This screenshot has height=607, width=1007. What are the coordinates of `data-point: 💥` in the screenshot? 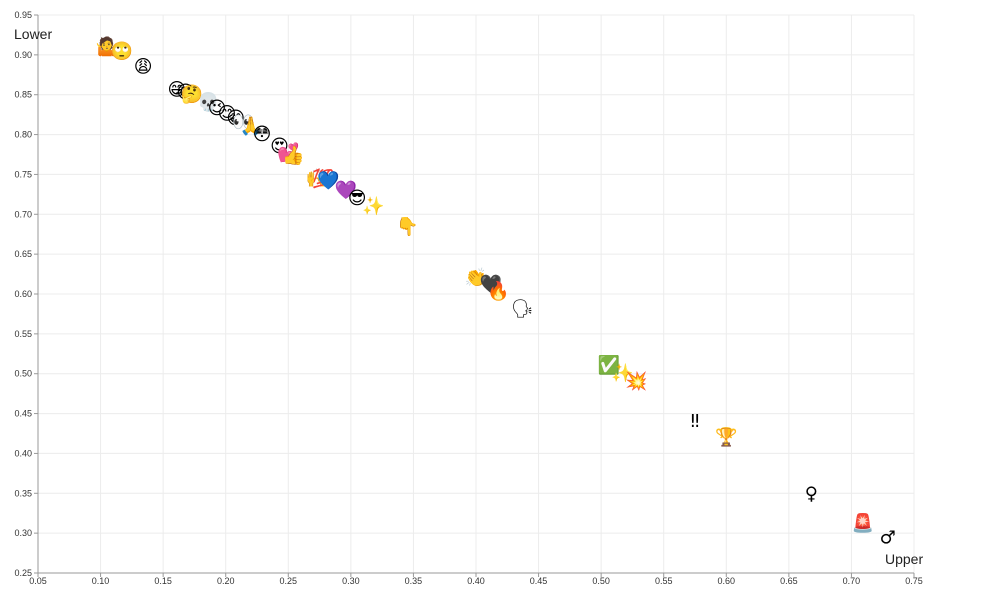 It's located at (636, 381).